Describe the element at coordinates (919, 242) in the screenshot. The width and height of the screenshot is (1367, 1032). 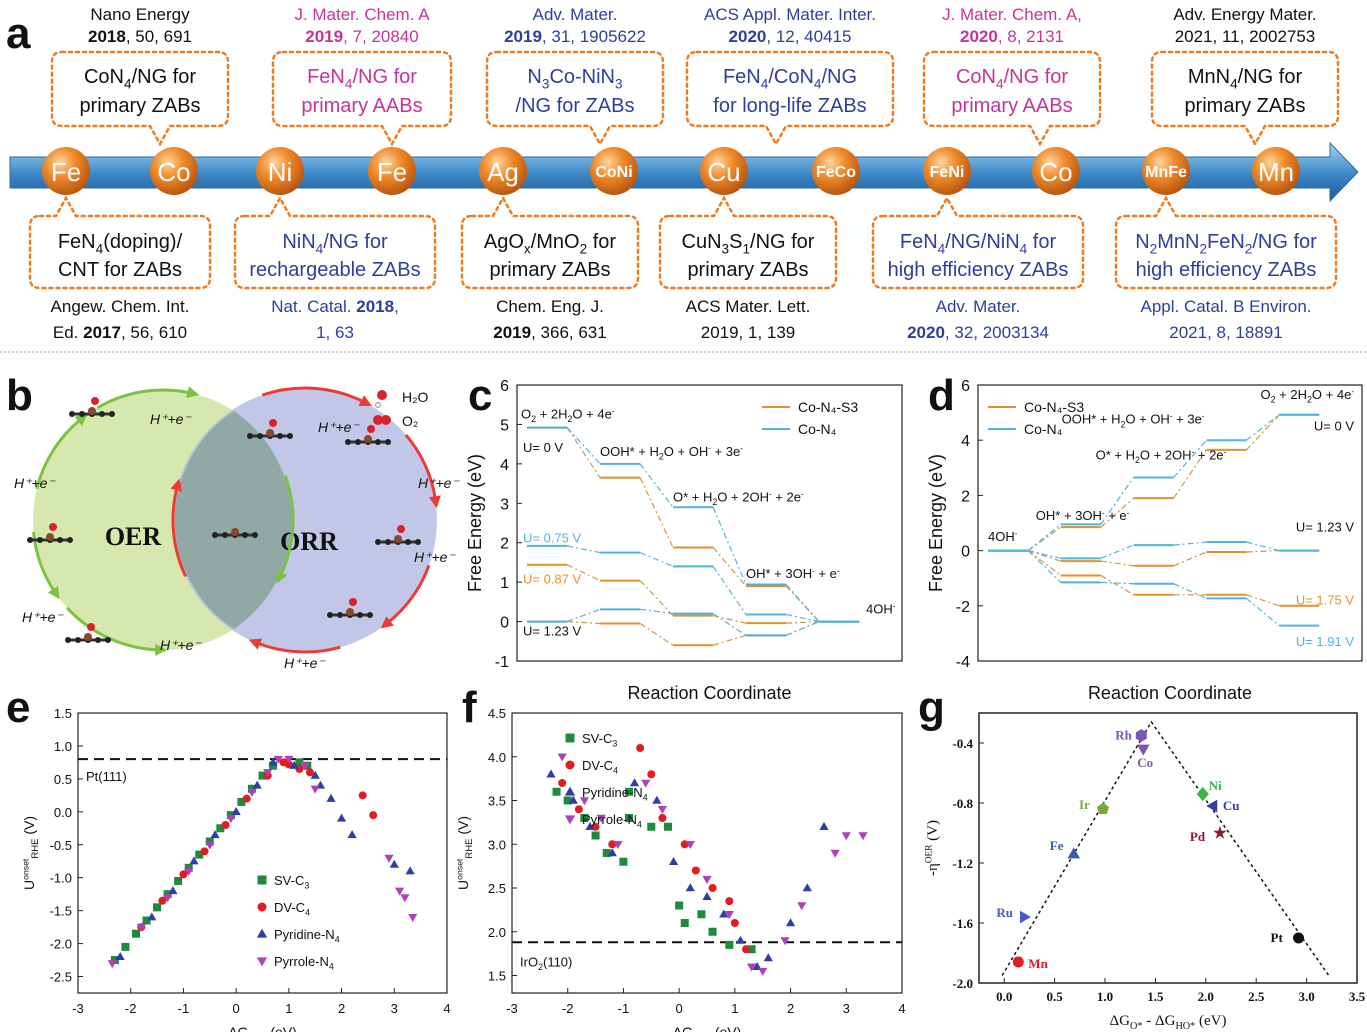
I see `text-span: FeN` at that location.